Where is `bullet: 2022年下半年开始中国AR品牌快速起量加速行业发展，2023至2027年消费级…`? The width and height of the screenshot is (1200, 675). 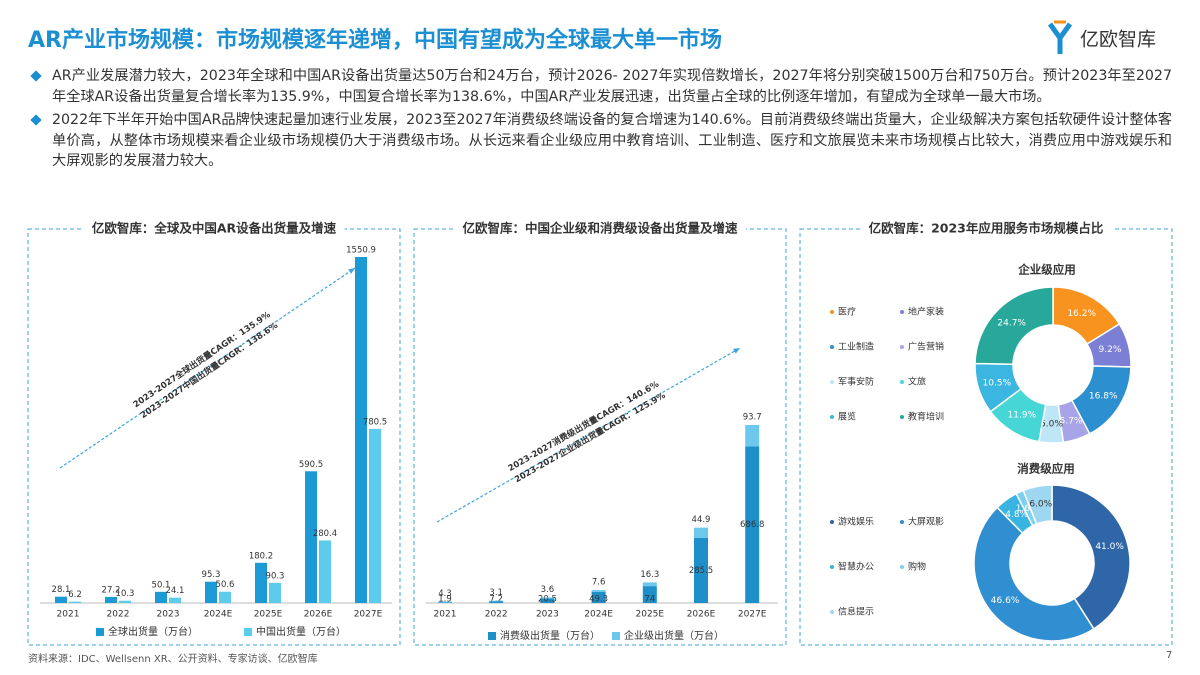 bullet: 2022年下半年开始中国AR品牌快速起量加速行业发展，2023至2027年消费级… is located at coordinates (601, 141).